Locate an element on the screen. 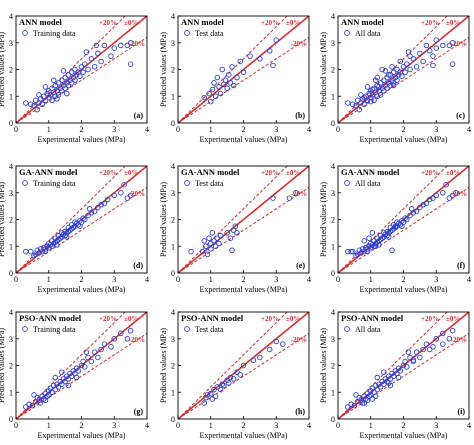 This screenshot has width=474, height=445. ref-line-plus20 is located at coordinates (393, 365).